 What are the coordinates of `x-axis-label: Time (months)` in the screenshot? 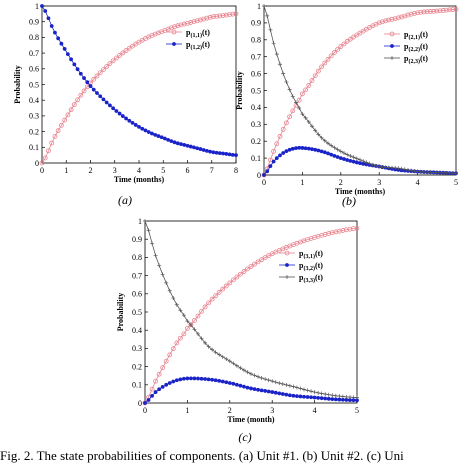 It's located at (139, 179).